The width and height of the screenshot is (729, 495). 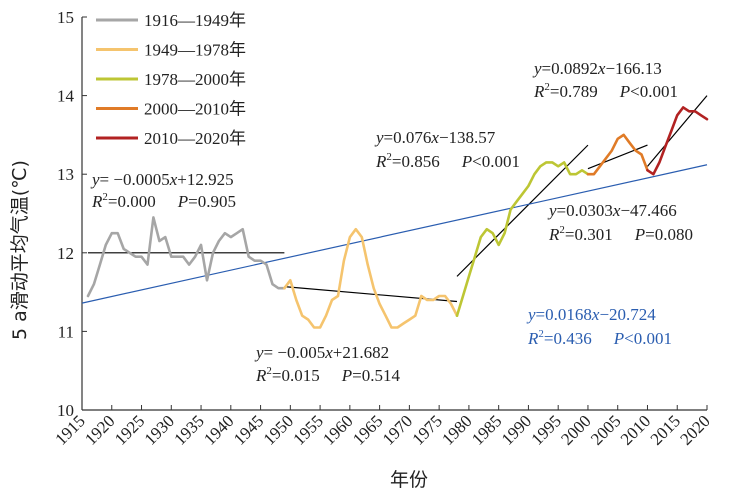 I want to click on y-tick-label: 13, so click(x=65, y=174).